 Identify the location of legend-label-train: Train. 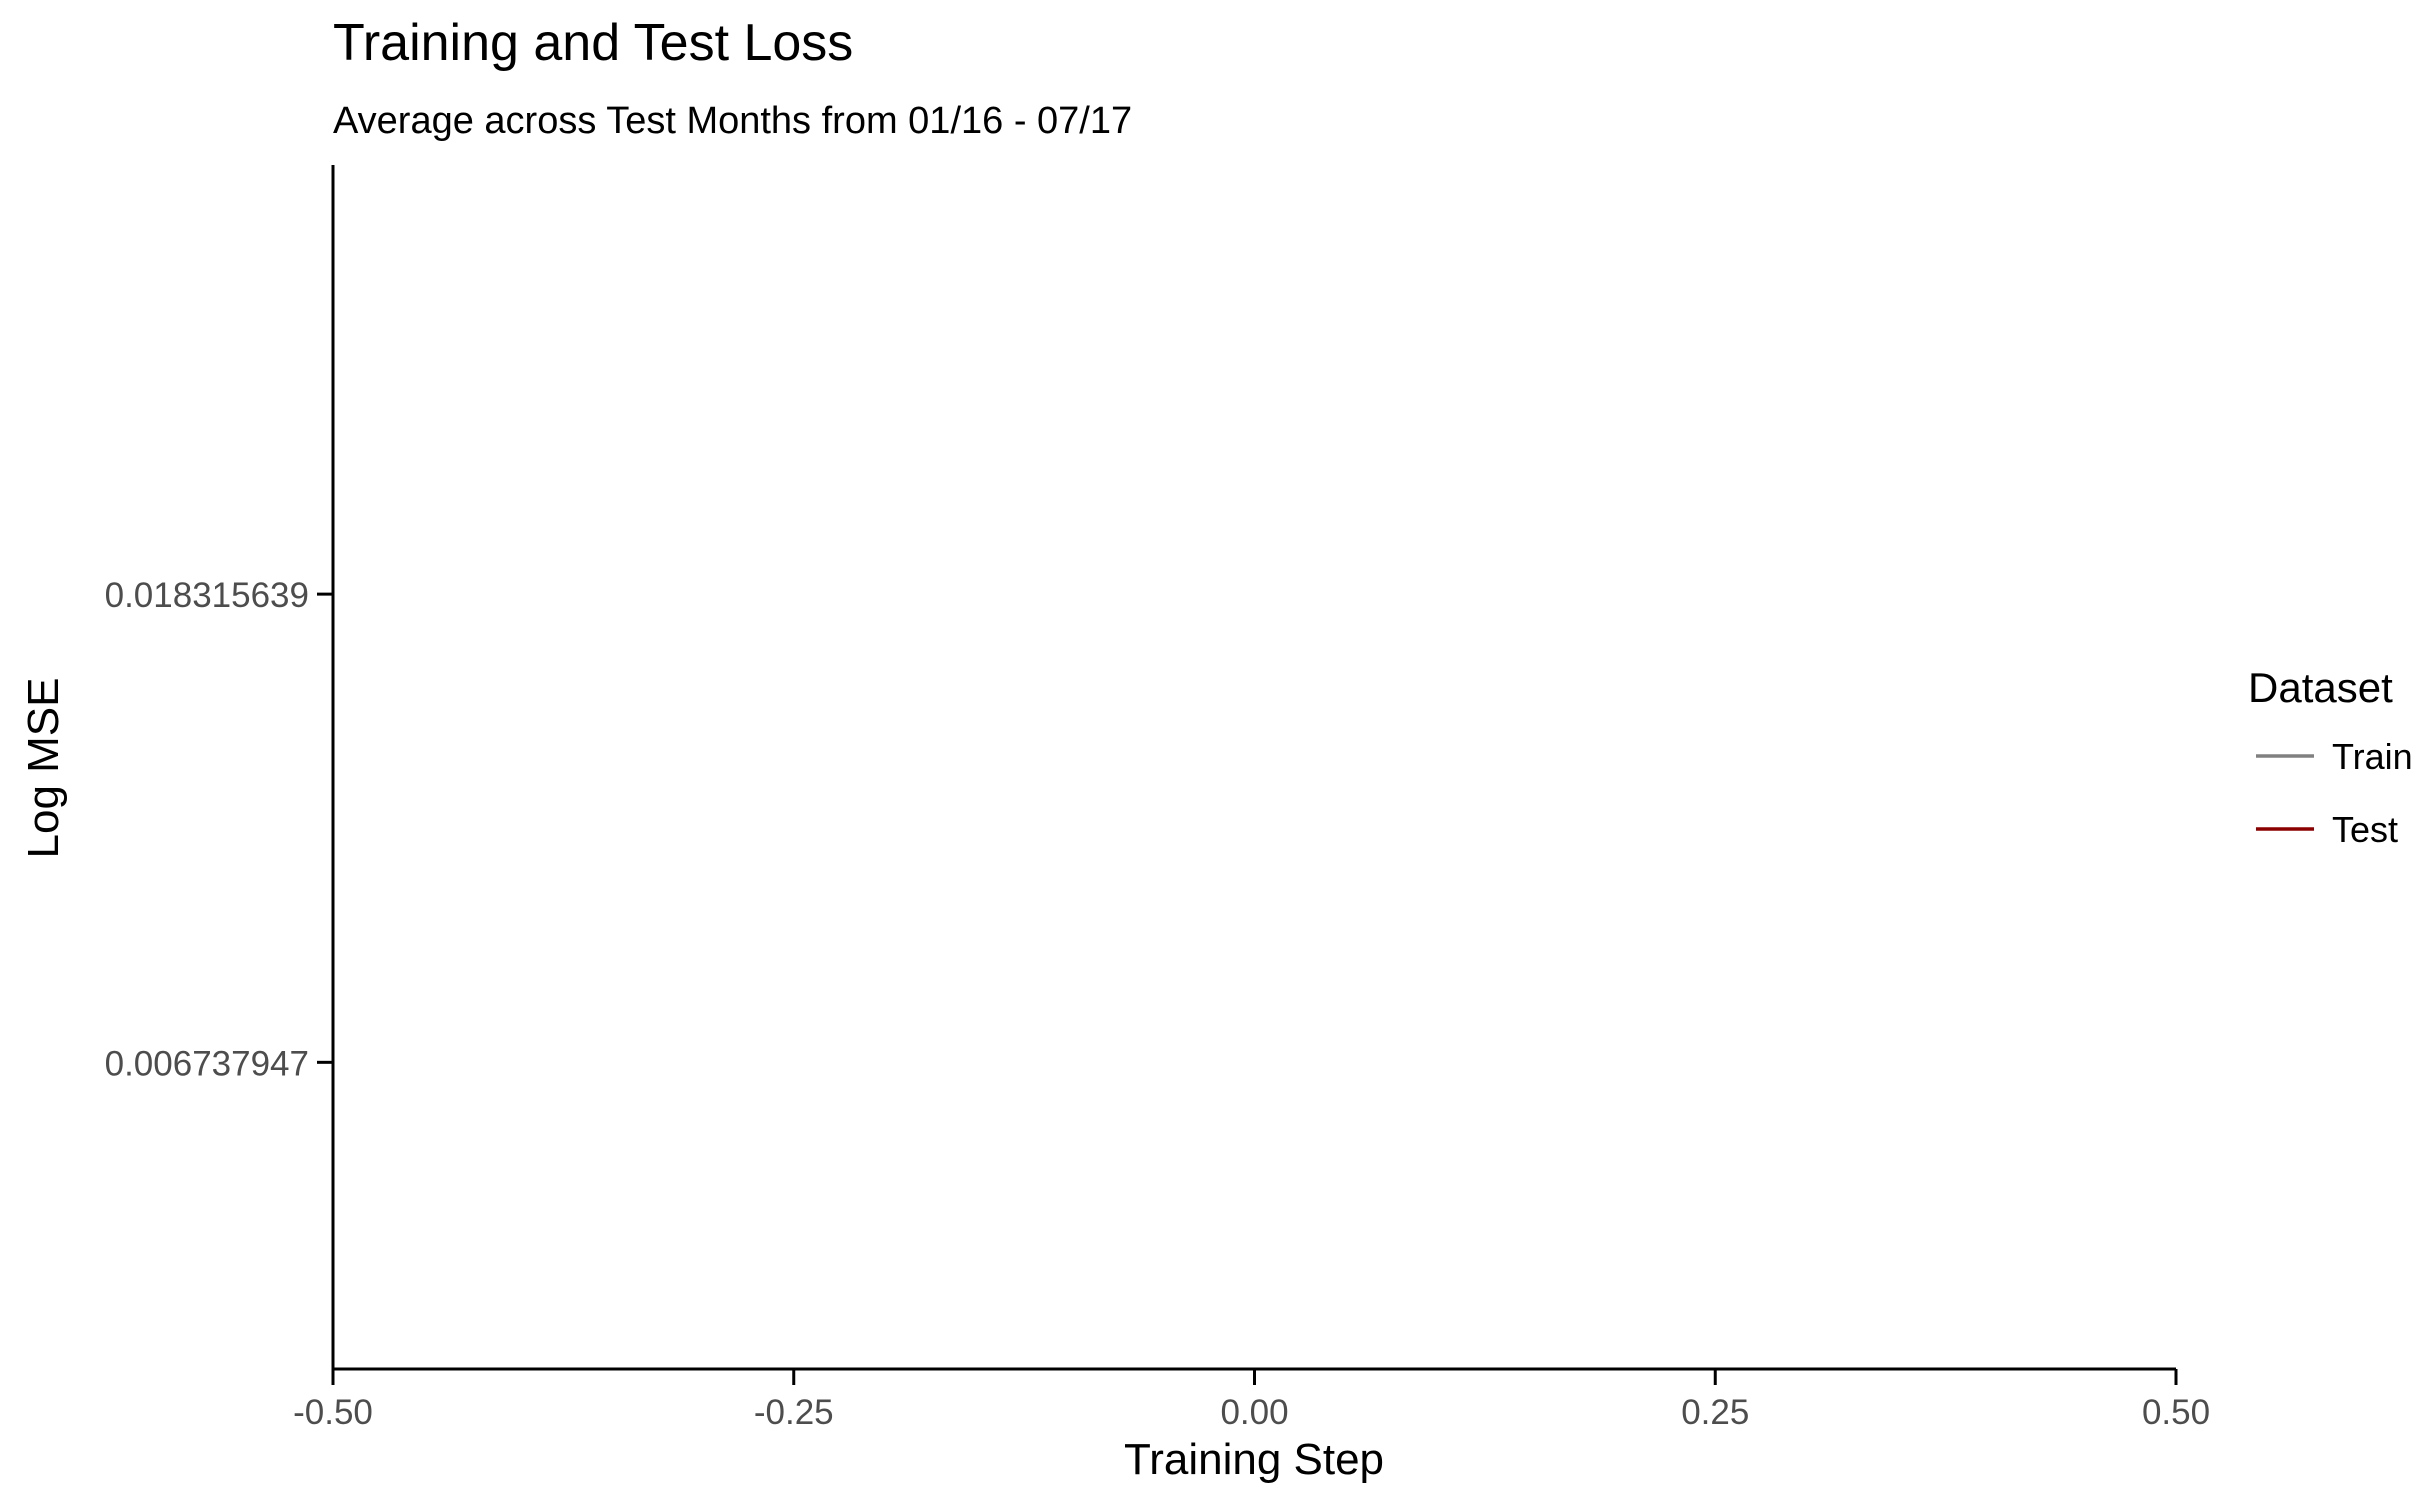
(2372, 756).